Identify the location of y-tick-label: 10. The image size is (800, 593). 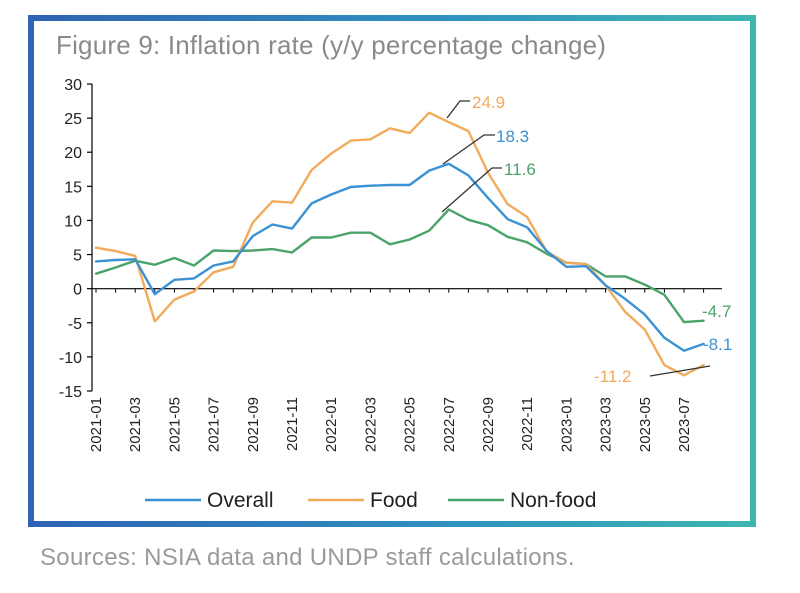
(73, 221).